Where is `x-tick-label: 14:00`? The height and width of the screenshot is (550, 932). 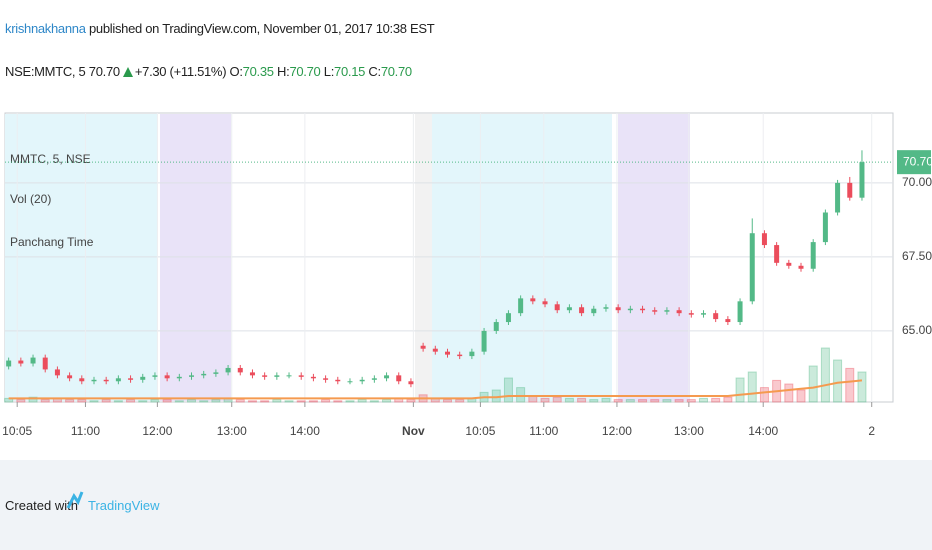
x-tick-label: 14:00 is located at coordinates (305, 431).